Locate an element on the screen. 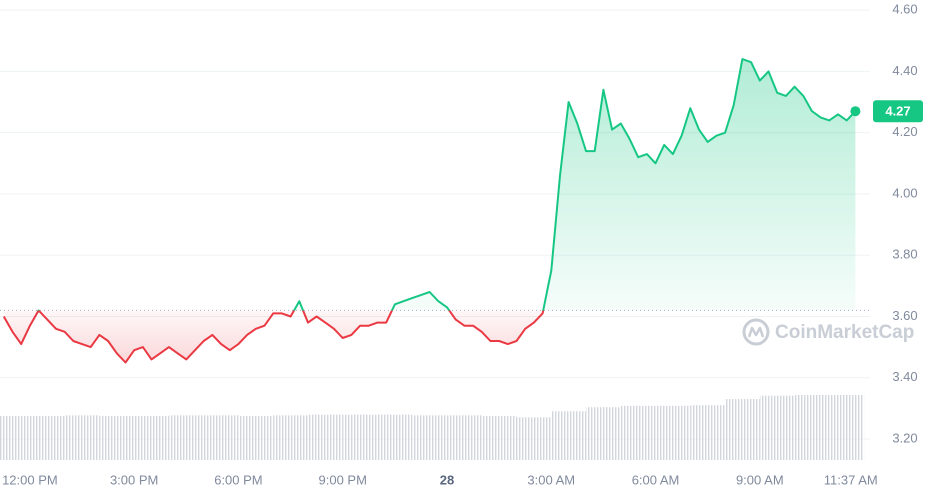  watermark: CoinMarketCap is located at coordinates (828, 332).